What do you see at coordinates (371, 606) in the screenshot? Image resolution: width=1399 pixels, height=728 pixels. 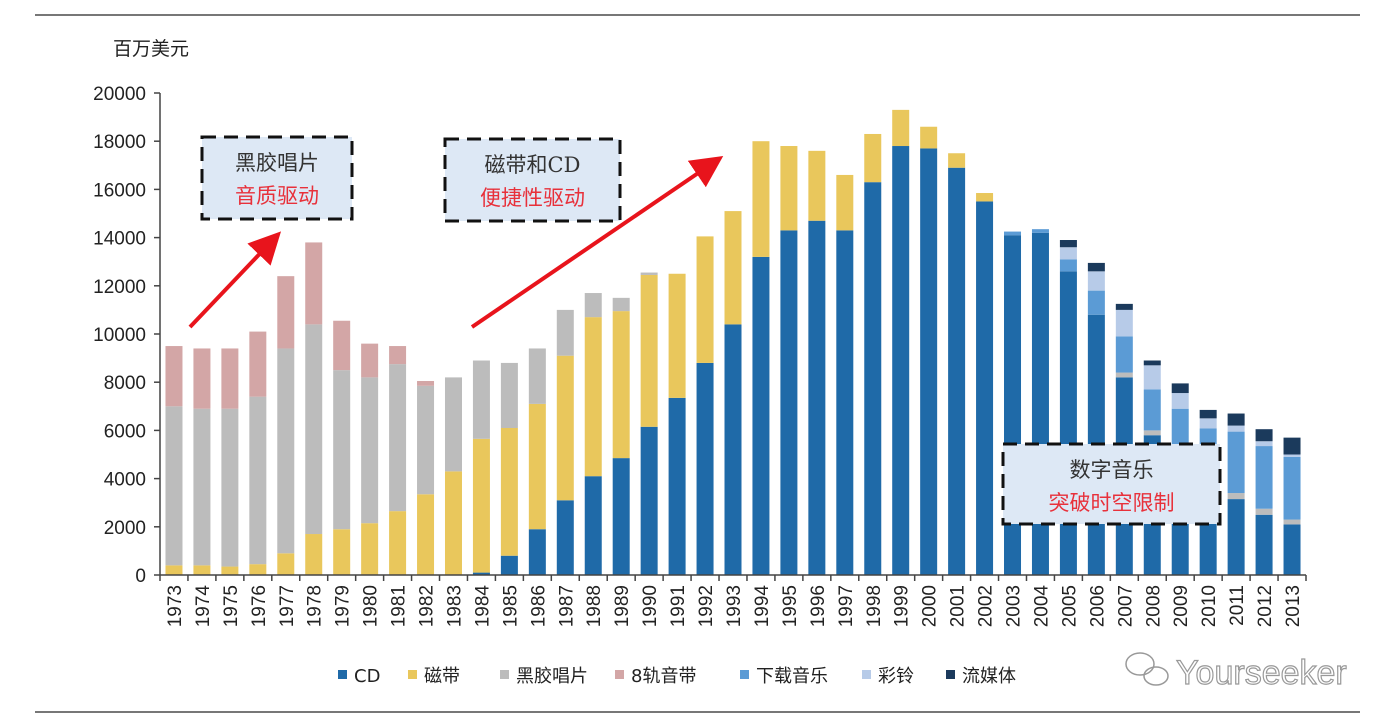 I see `x-tick-label: 1980` at bounding box center [371, 606].